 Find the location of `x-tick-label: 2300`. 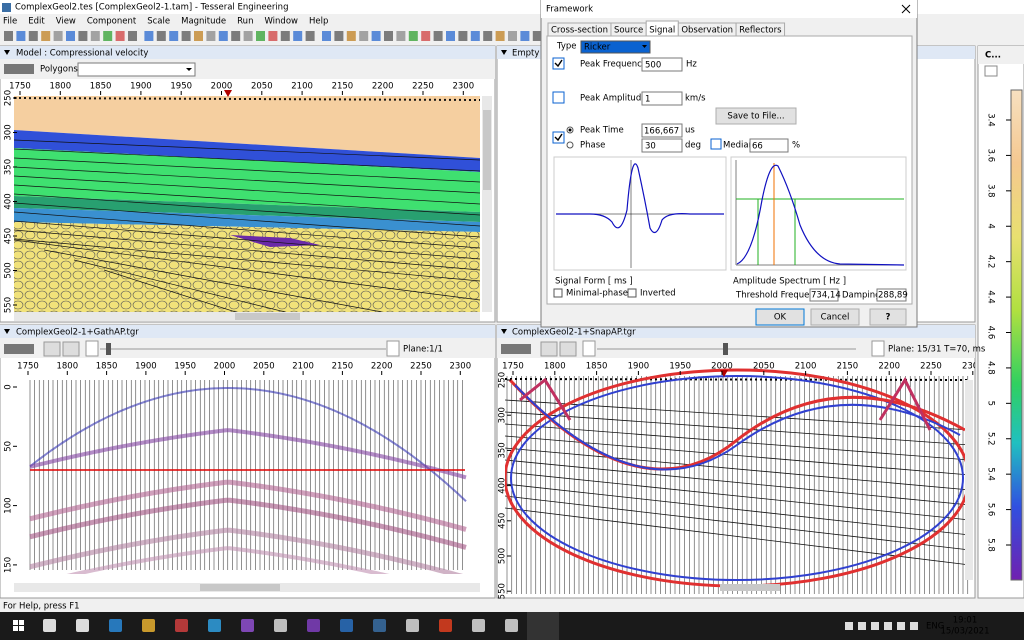

x-tick-label: 2300 is located at coordinates (463, 87).